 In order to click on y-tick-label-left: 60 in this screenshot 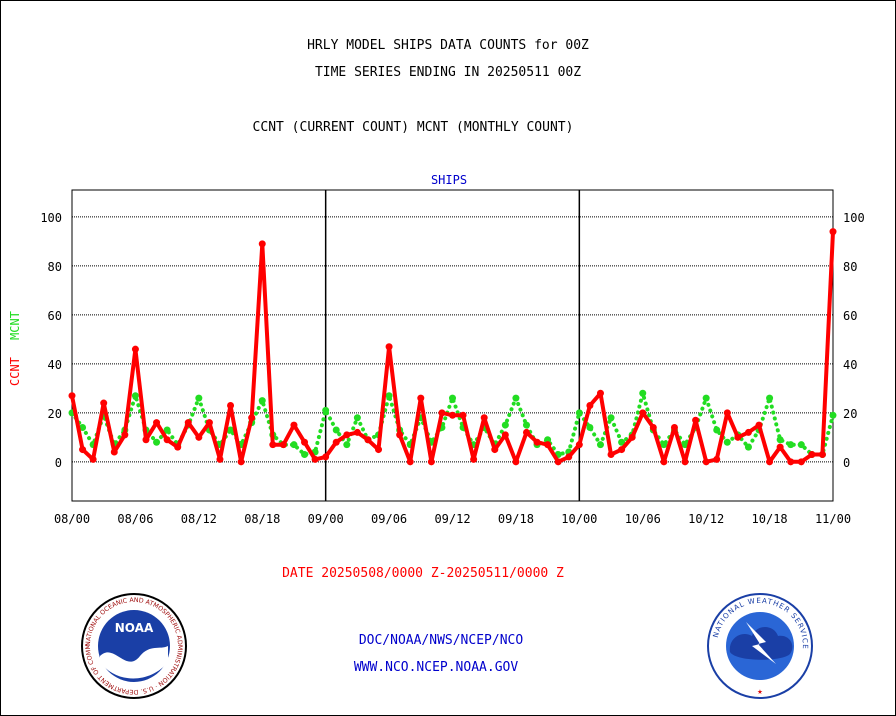, I will do `click(55, 316)`.